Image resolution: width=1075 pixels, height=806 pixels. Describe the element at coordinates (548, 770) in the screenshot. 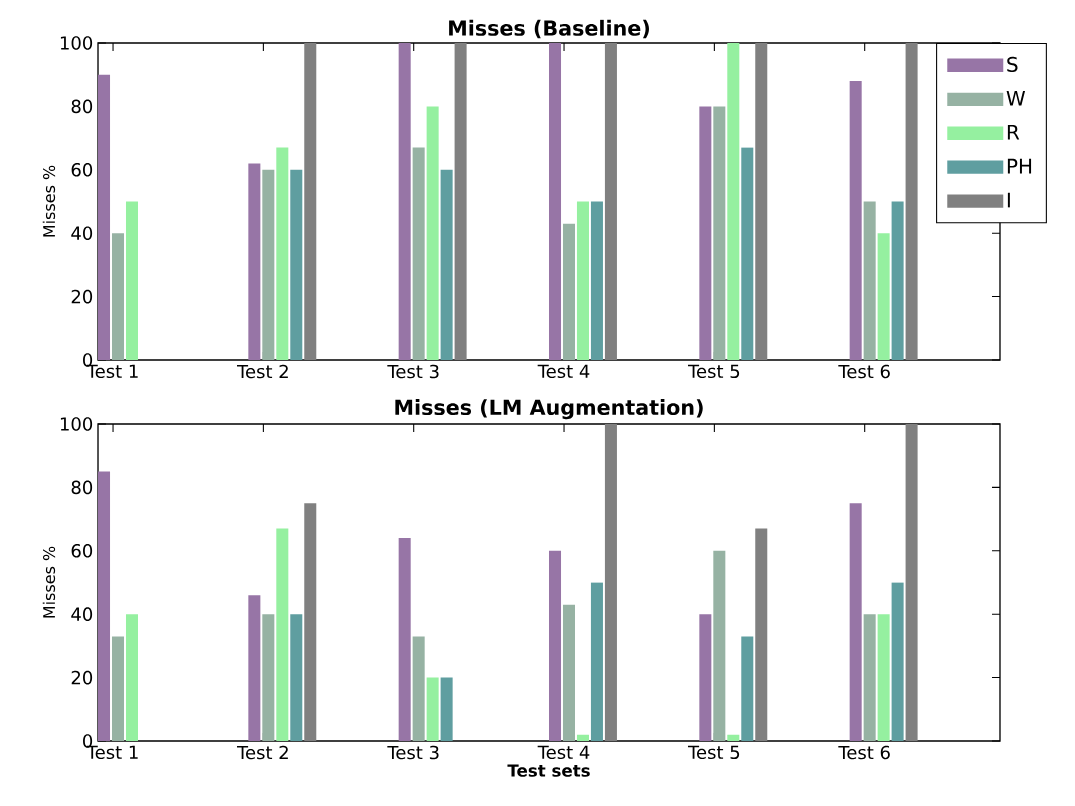

I see `x-axis-title: Test sets` at that location.